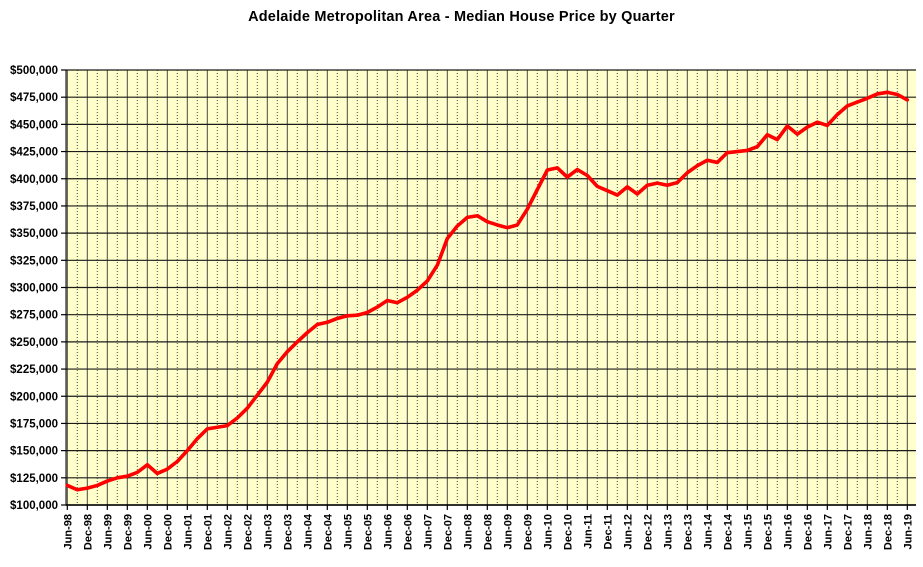 The width and height of the screenshot is (923, 567). I want to click on x-tick-label: Jun-02, so click(228, 531).